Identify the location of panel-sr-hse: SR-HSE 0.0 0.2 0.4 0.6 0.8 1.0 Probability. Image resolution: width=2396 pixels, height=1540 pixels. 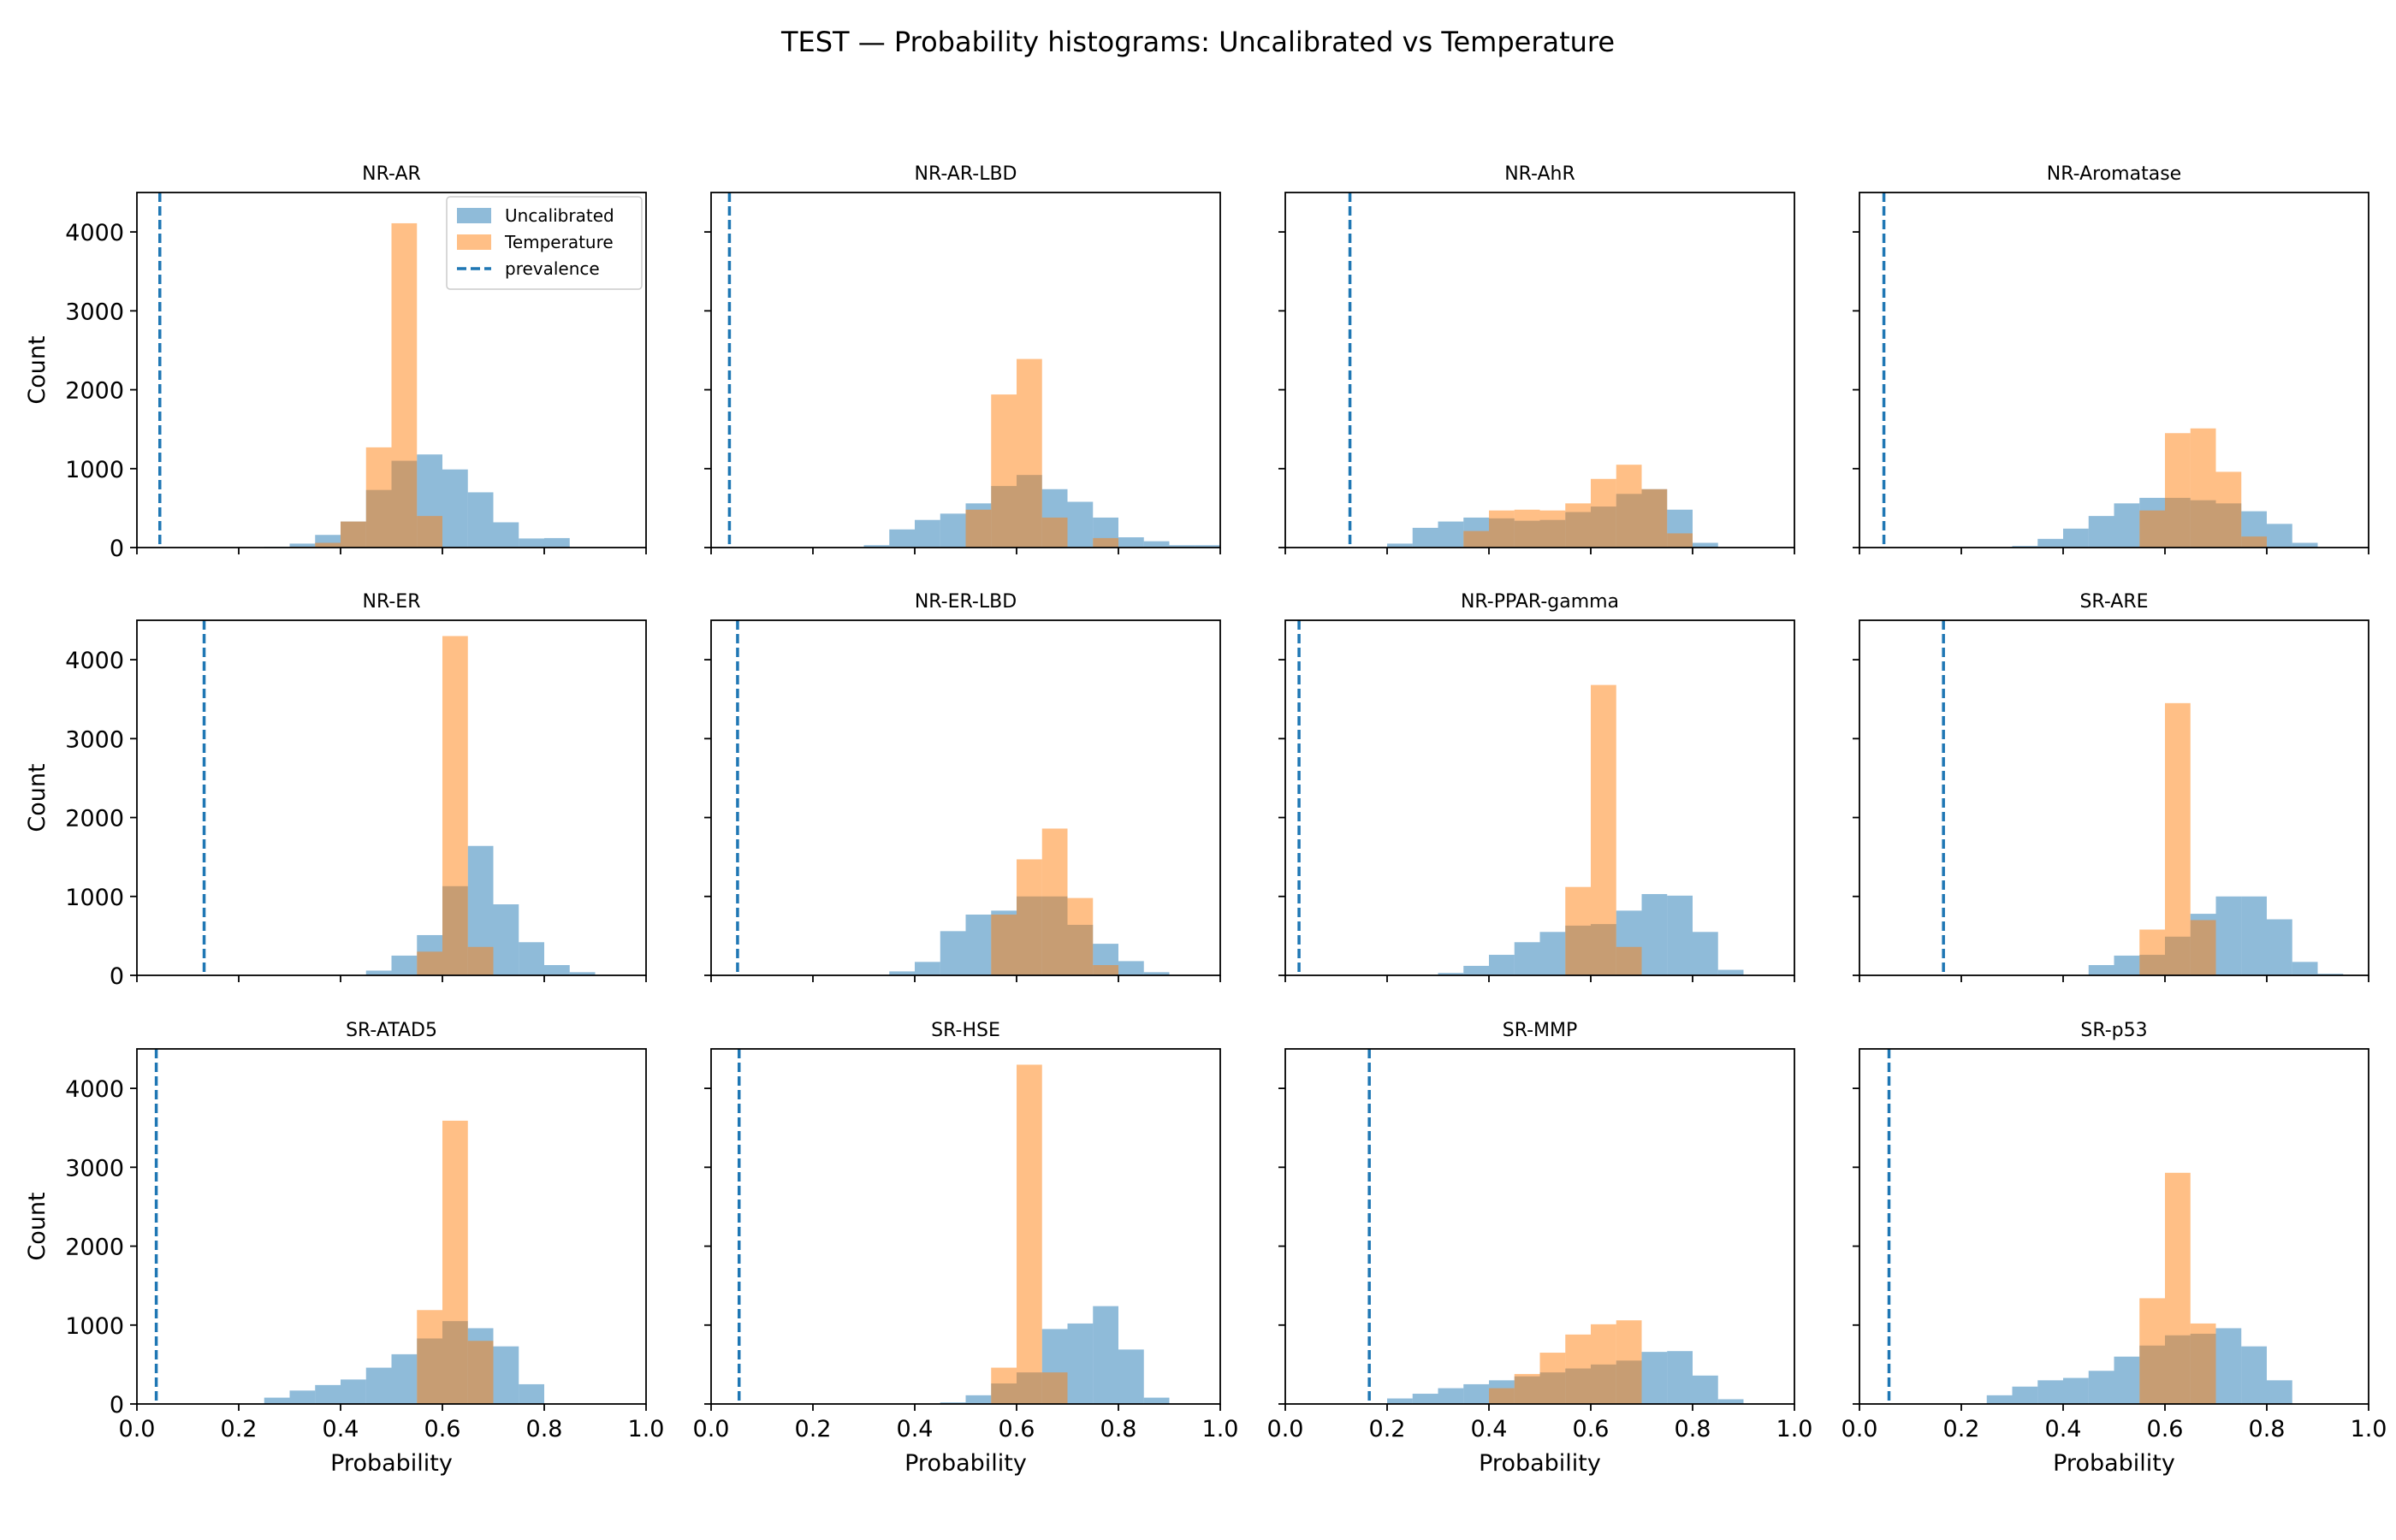
(966, 1248).